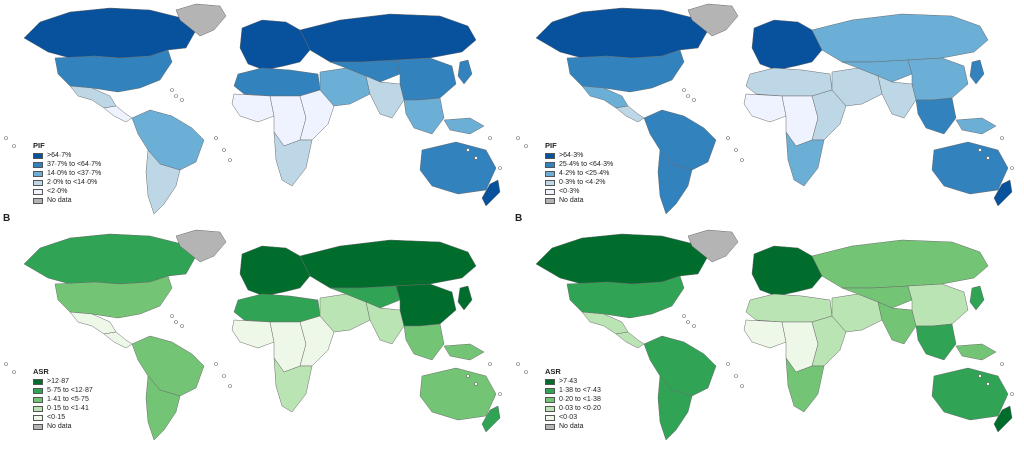 The height and width of the screenshot is (452, 1024). Describe the element at coordinates (805, 159) in the screenshot. I see `region-southern-africa` at that location.